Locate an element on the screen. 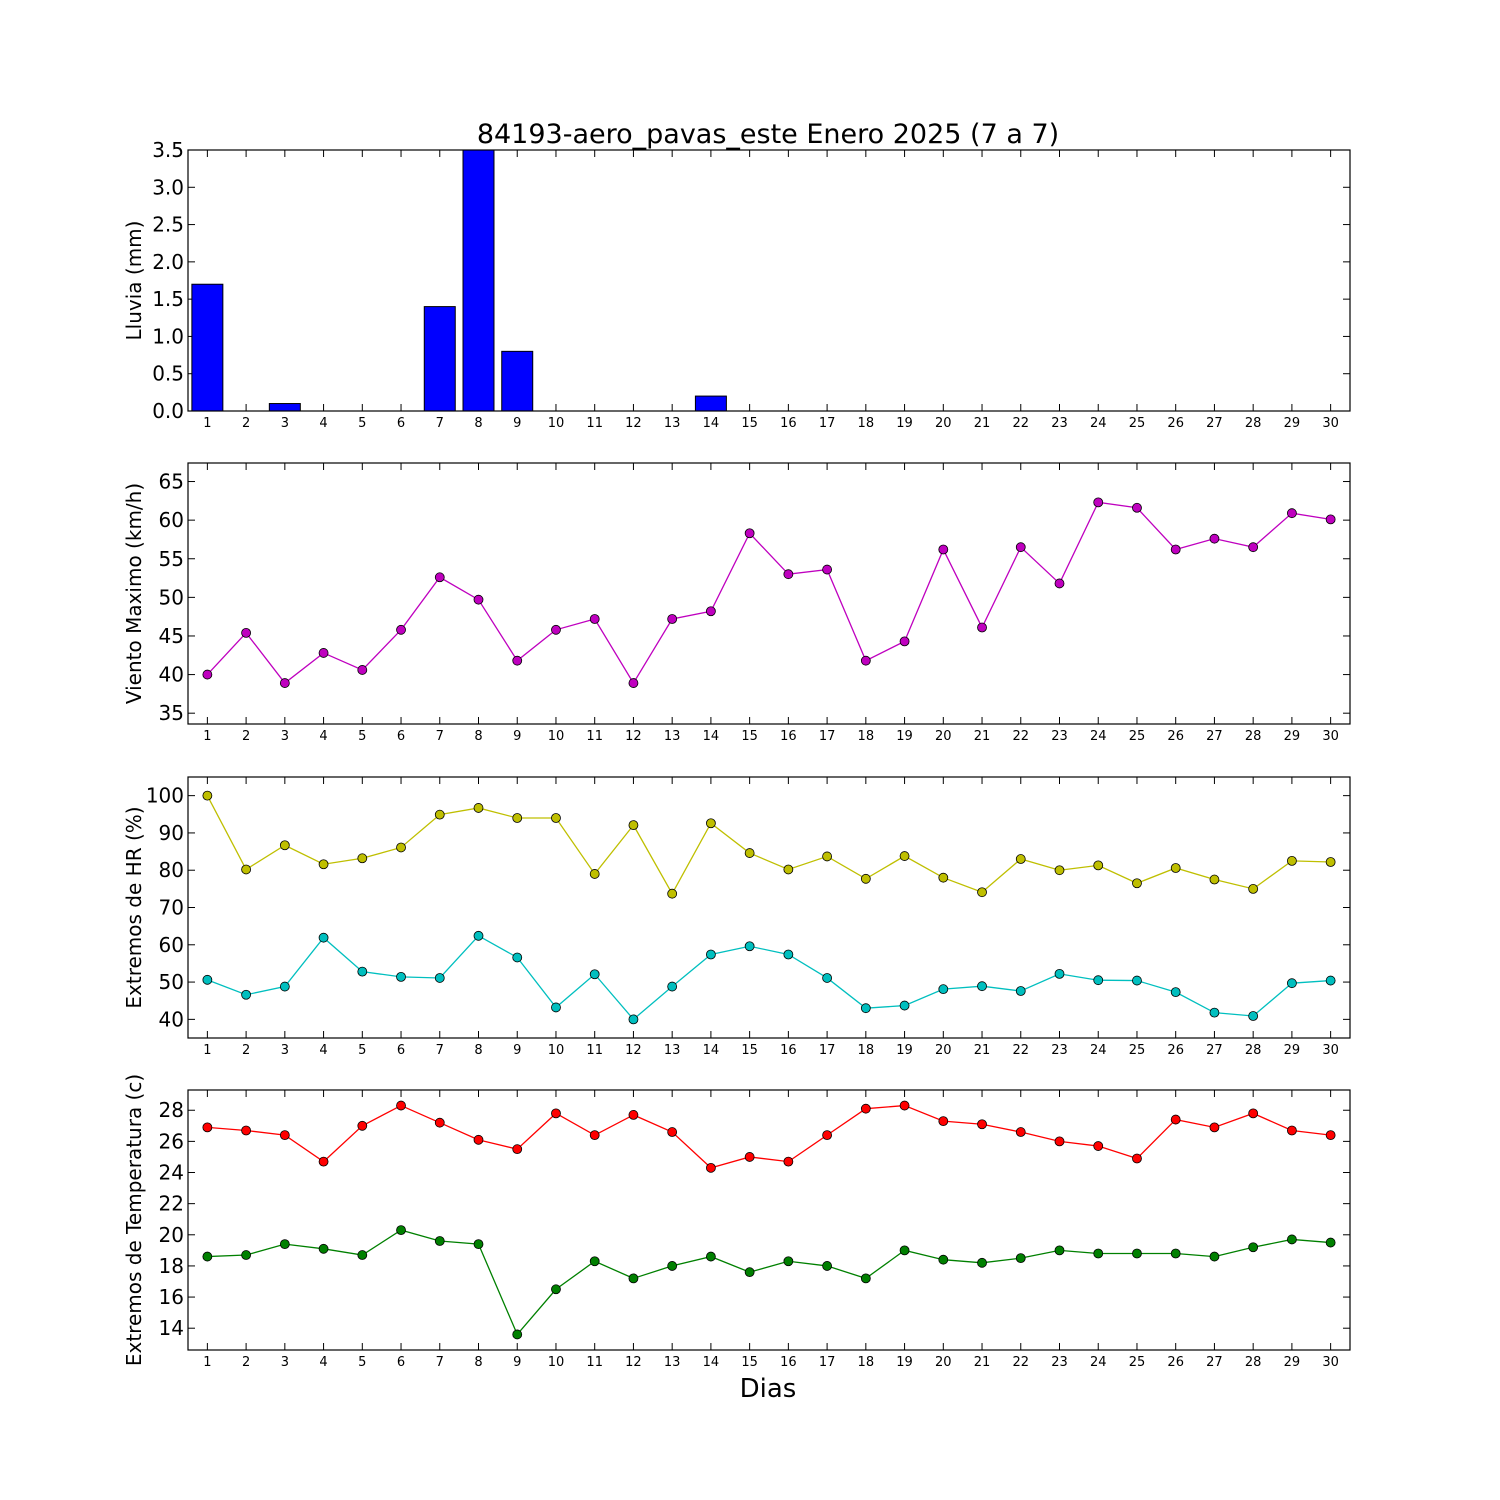 This screenshot has height=1500, width=1500. x-tick-label: 13 is located at coordinates (672, 1050).